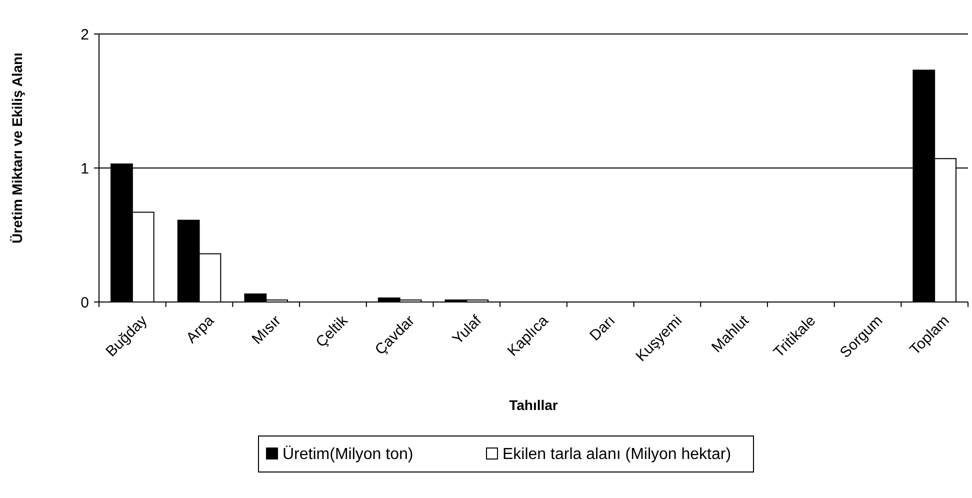 The width and height of the screenshot is (972, 498). I want to click on x-axis-title: Tahıllar, so click(533, 405).